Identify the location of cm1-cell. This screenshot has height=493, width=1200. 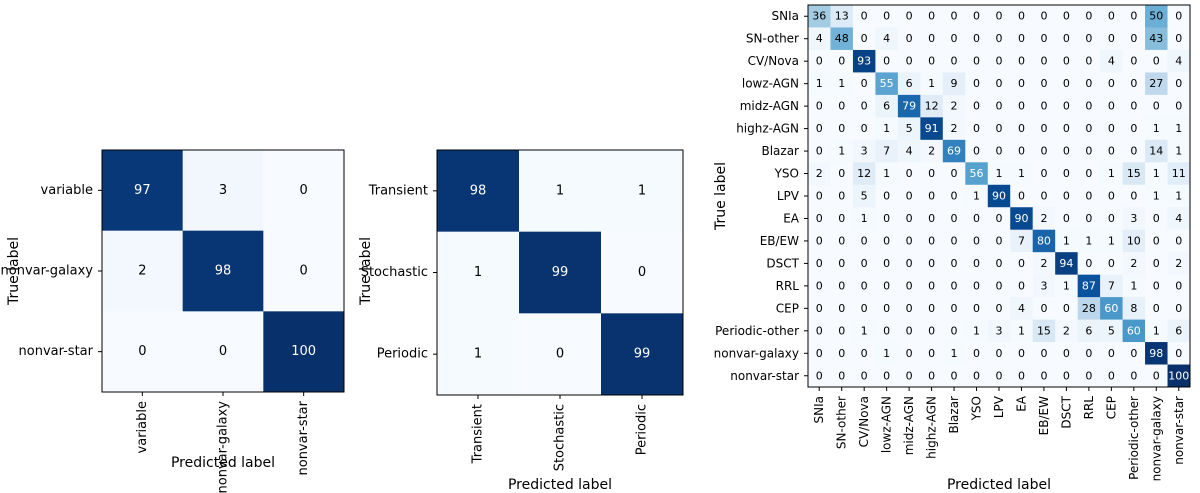
(143, 352).